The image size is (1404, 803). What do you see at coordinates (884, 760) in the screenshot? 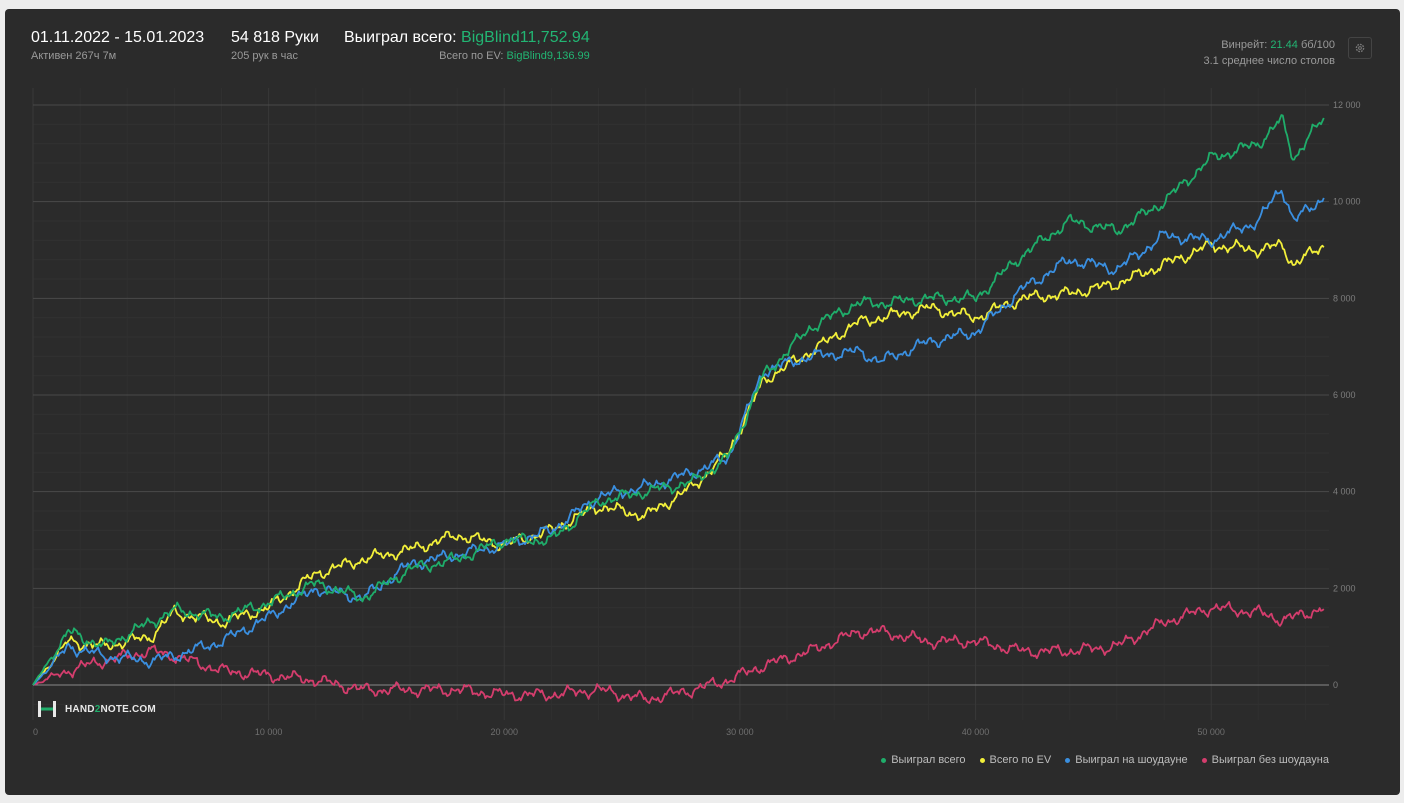
I see `legend-dot-won-total` at bounding box center [884, 760].